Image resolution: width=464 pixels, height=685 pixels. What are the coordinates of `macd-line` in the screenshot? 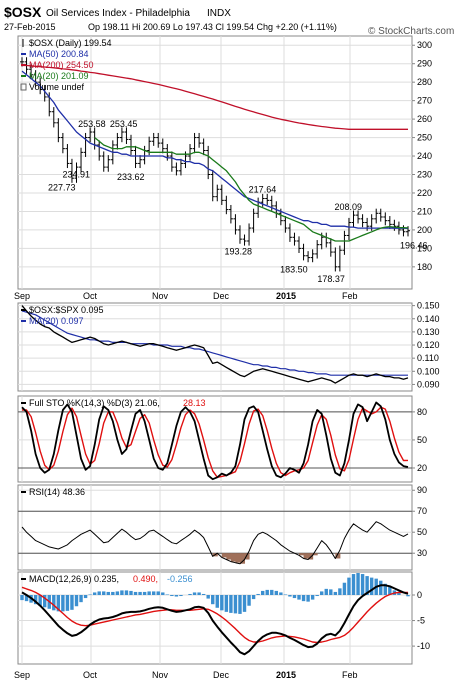 It's located at (215, 620).